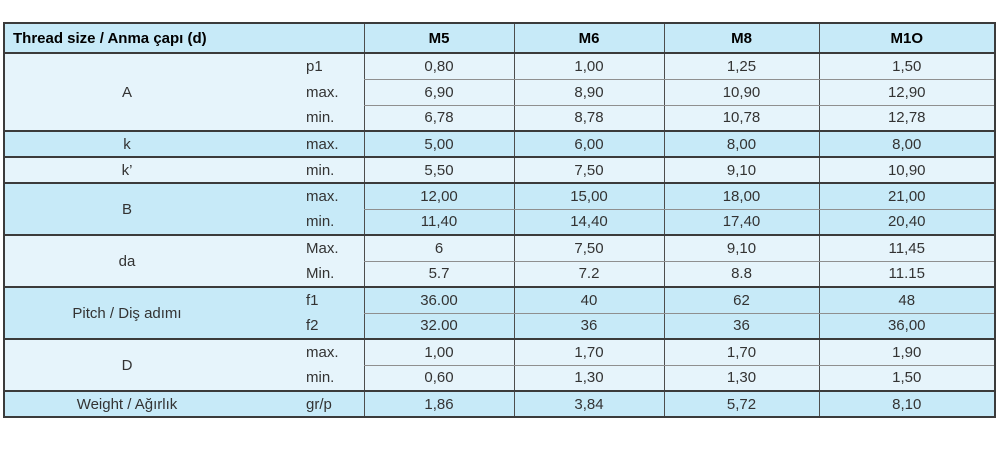 The image size is (1000, 466). Describe the element at coordinates (306, 404) in the screenshot. I see `sublabel-cell: gr/p` at that location.